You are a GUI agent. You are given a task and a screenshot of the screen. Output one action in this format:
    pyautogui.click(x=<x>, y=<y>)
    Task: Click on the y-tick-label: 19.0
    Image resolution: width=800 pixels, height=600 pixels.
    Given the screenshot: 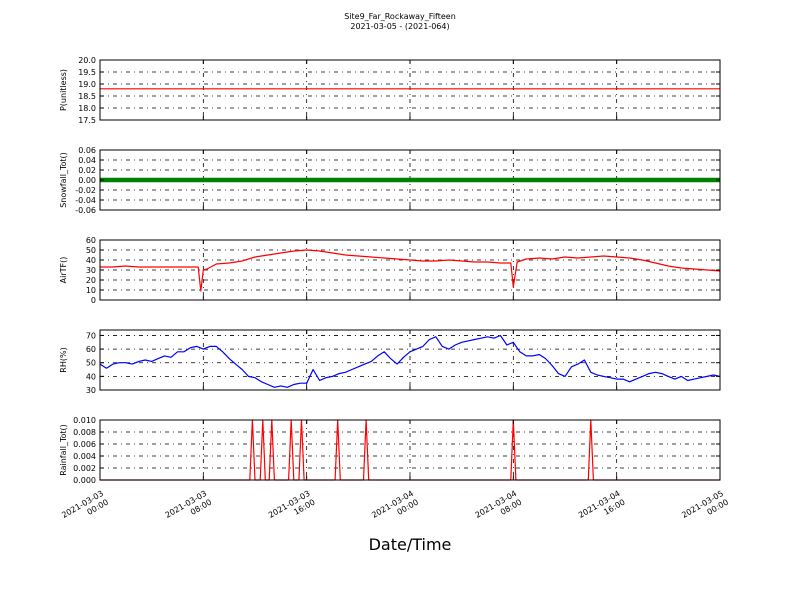 What is the action you would take?
    pyautogui.click(x=87, y=84)
    